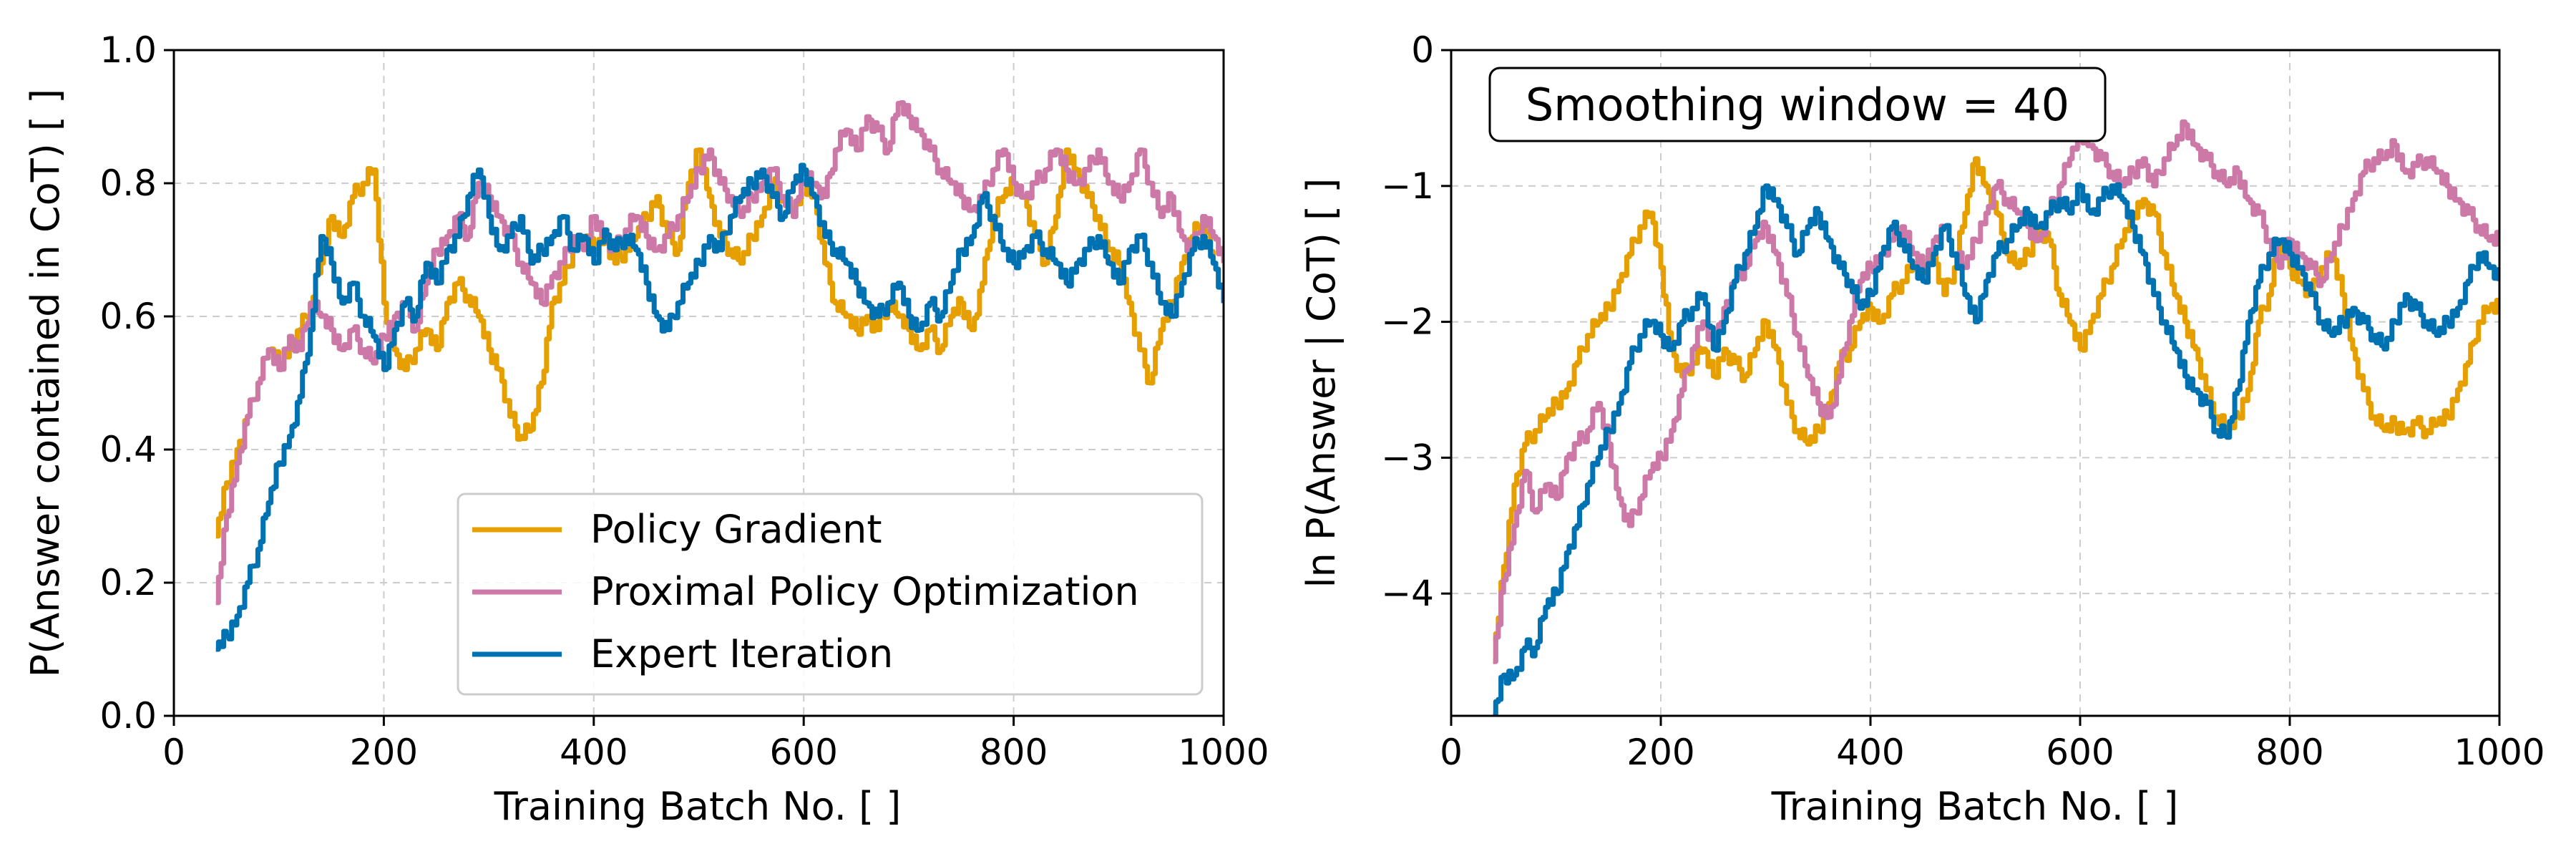 The height and width of the screenshot is (859, 2576). I want to click on left-x-tick-label: 200, so click(384, 752).